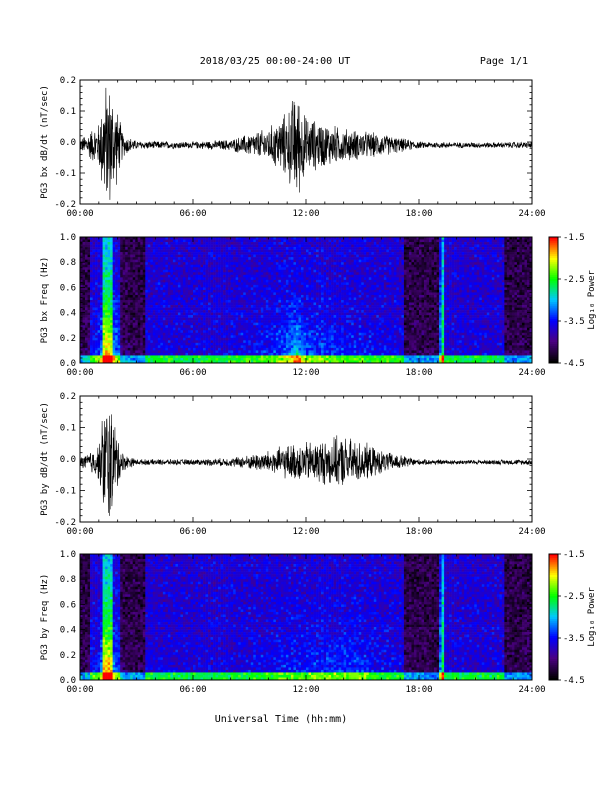 The width and height of the screenshot is (612, 792). I want to click on bx-waveform-ylabel: PG3 bx dB/dt (nT/sec), so click(45, 142).